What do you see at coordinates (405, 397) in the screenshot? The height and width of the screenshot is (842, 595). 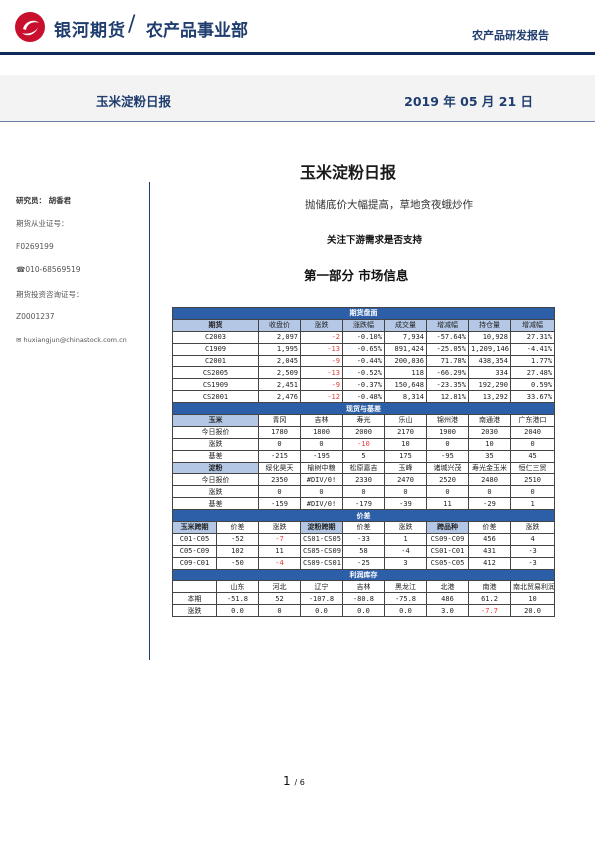 I see `futures-cell: 8,314` at bounding box center [405, 397].